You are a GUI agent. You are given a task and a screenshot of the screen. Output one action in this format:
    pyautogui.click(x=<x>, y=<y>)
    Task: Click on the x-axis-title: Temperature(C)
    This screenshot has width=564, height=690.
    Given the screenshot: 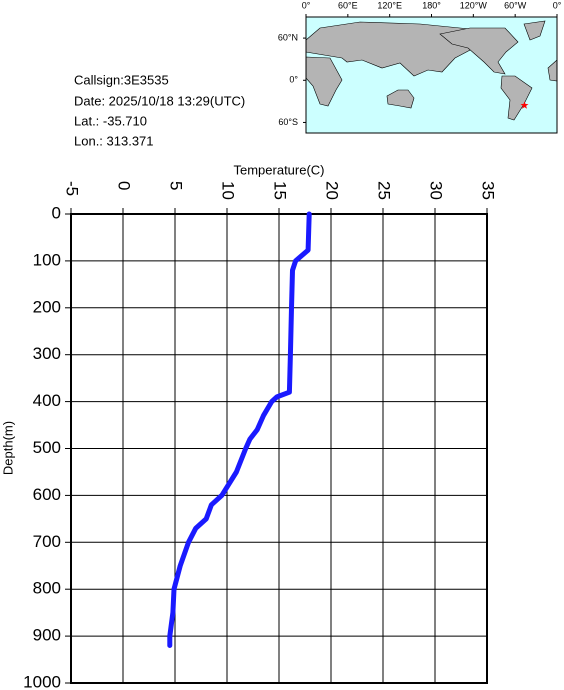 What is the action you would take?
    pyautogui.click(x=278, y=169)
    